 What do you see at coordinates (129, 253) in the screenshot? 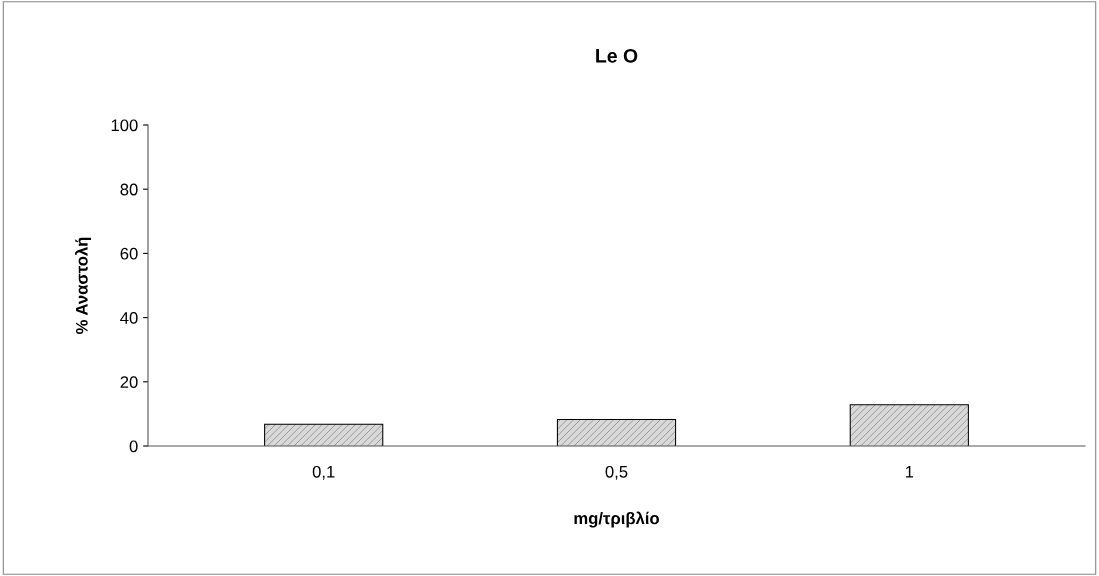
I see `y-tick-label: 60` at bounding box center [129, 253].